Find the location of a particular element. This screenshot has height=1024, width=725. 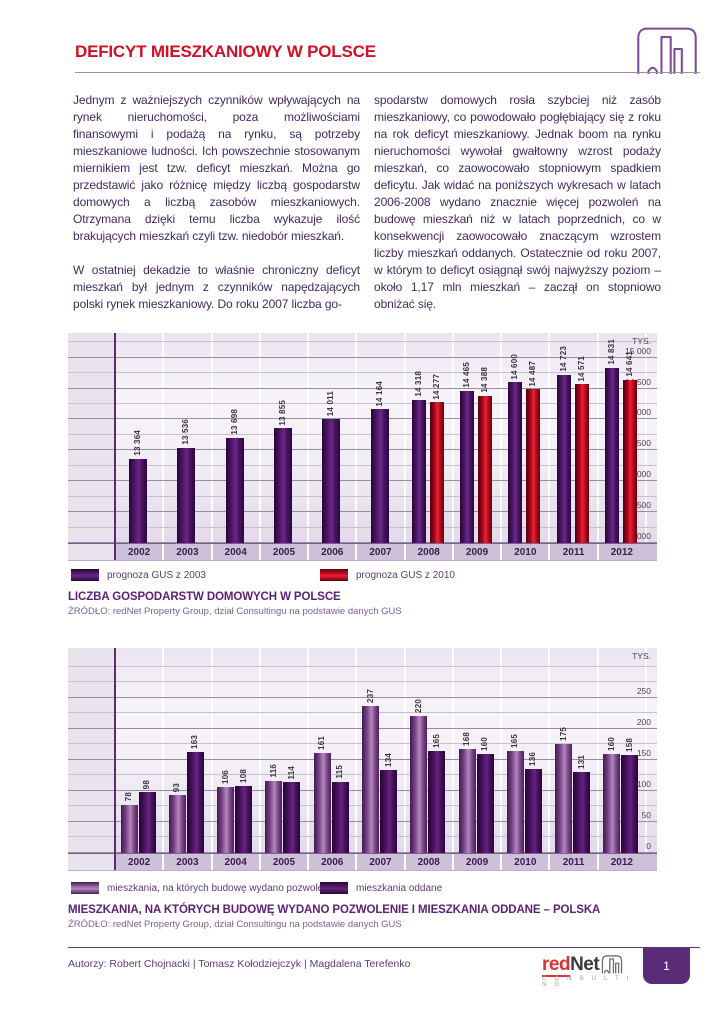

y-axis-line is located at coordinates (115, 759).